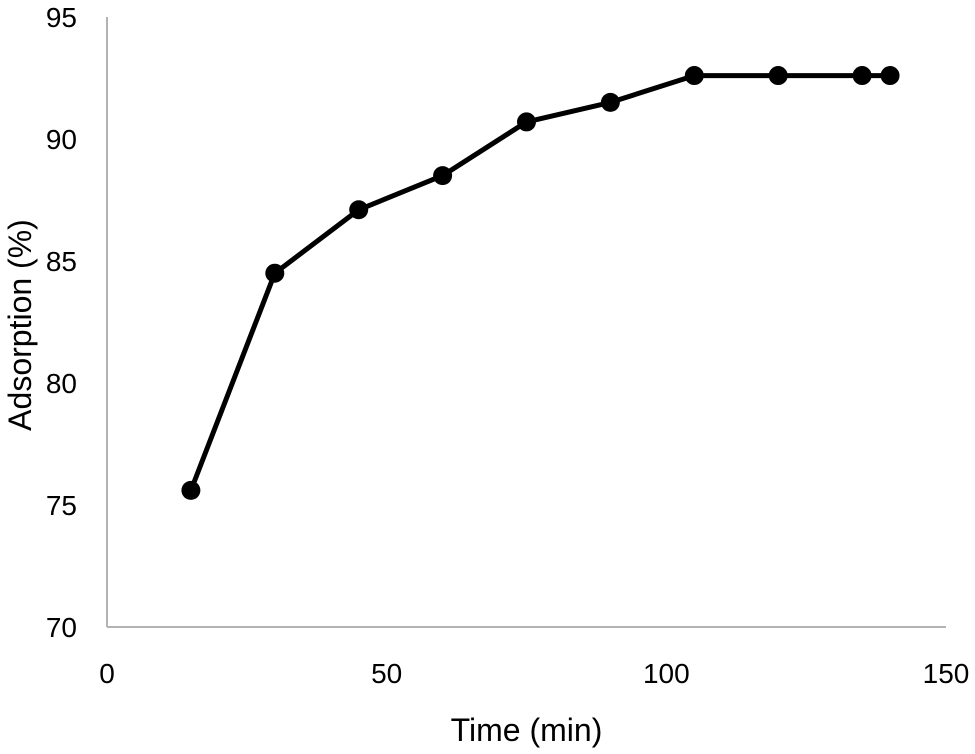  I want to click on x-tick-label: 50, so click(386, 673).